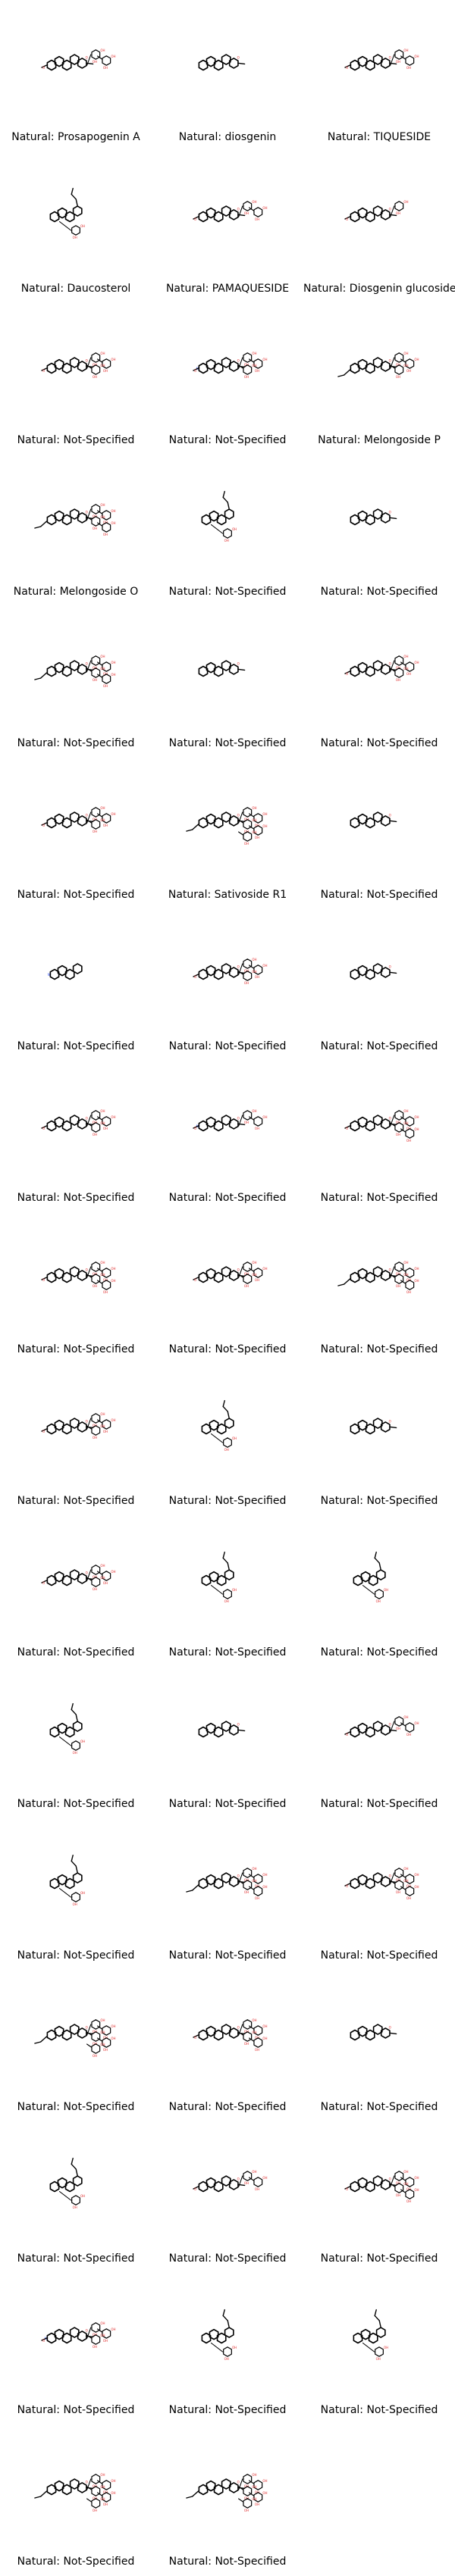 Image resolution: width=455 pixels, height=2576 pixels. Describe the element at coordinates (379, 2197) in the screenshot. I see `molecule-cell: O O OH OH OH OH OH OH OH OH Natural: Not-Specified` at that location.